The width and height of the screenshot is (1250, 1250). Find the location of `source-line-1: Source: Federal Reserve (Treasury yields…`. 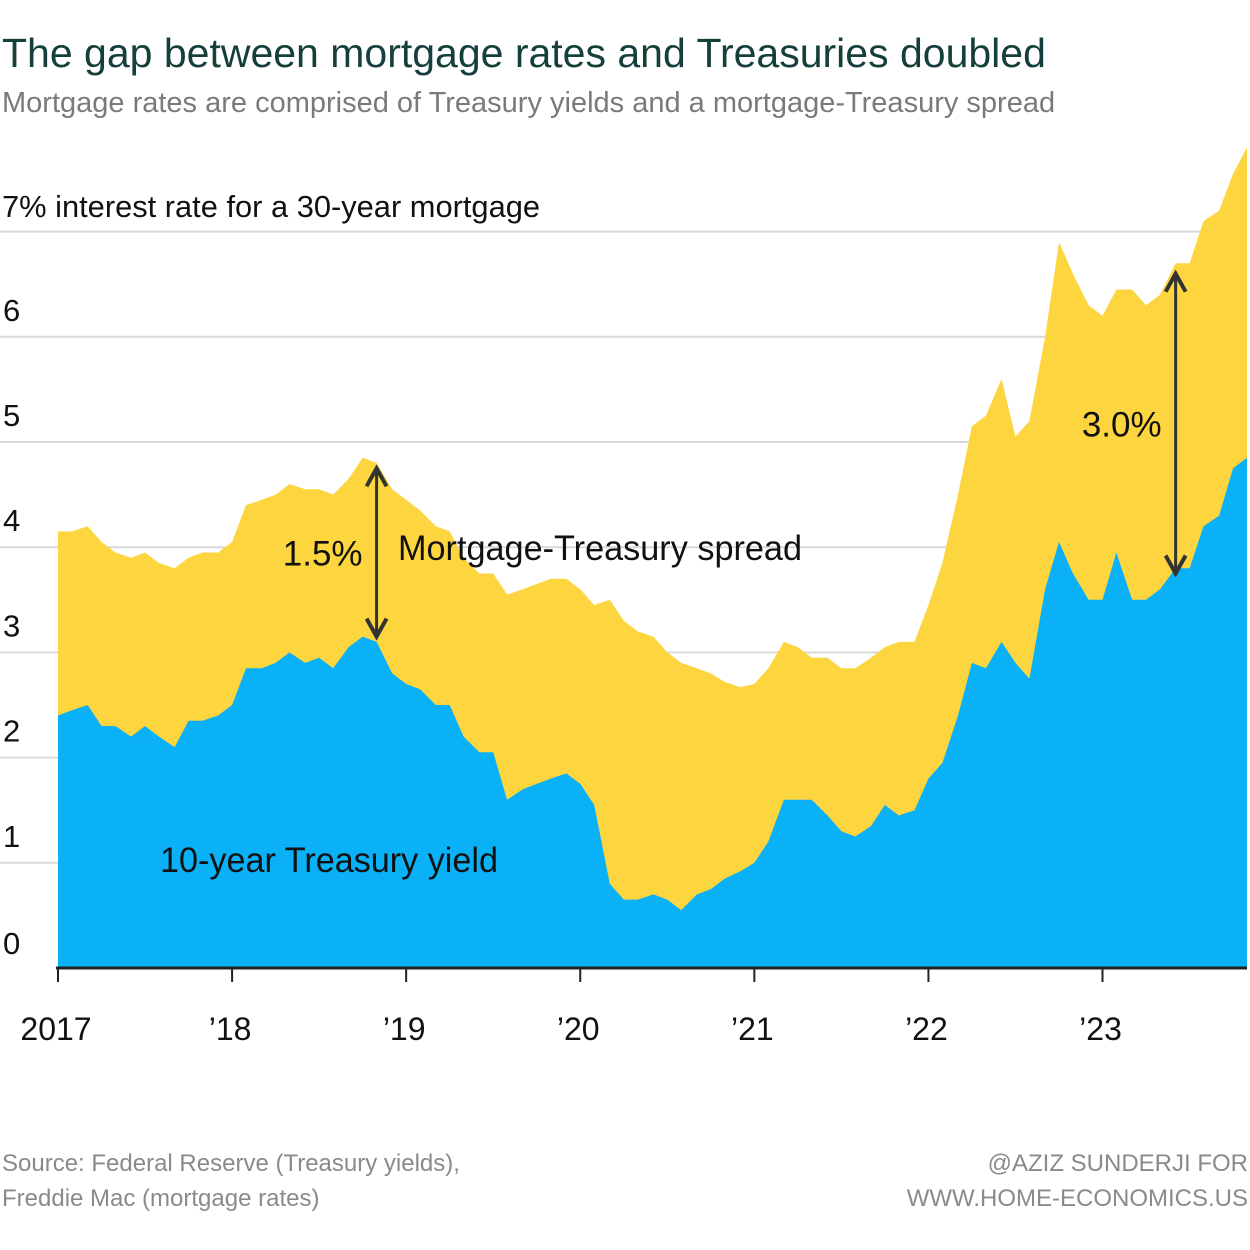

source-line-1: Source: Federal Reserve (Treasury yields… is located at coordinates (231, 1163).